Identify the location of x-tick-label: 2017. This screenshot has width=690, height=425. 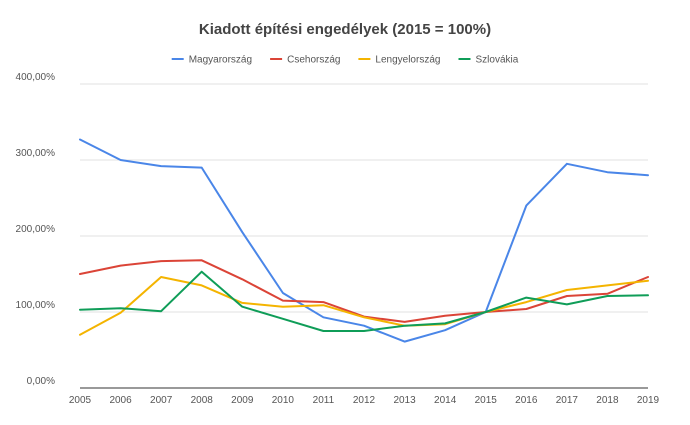
(567, 400).